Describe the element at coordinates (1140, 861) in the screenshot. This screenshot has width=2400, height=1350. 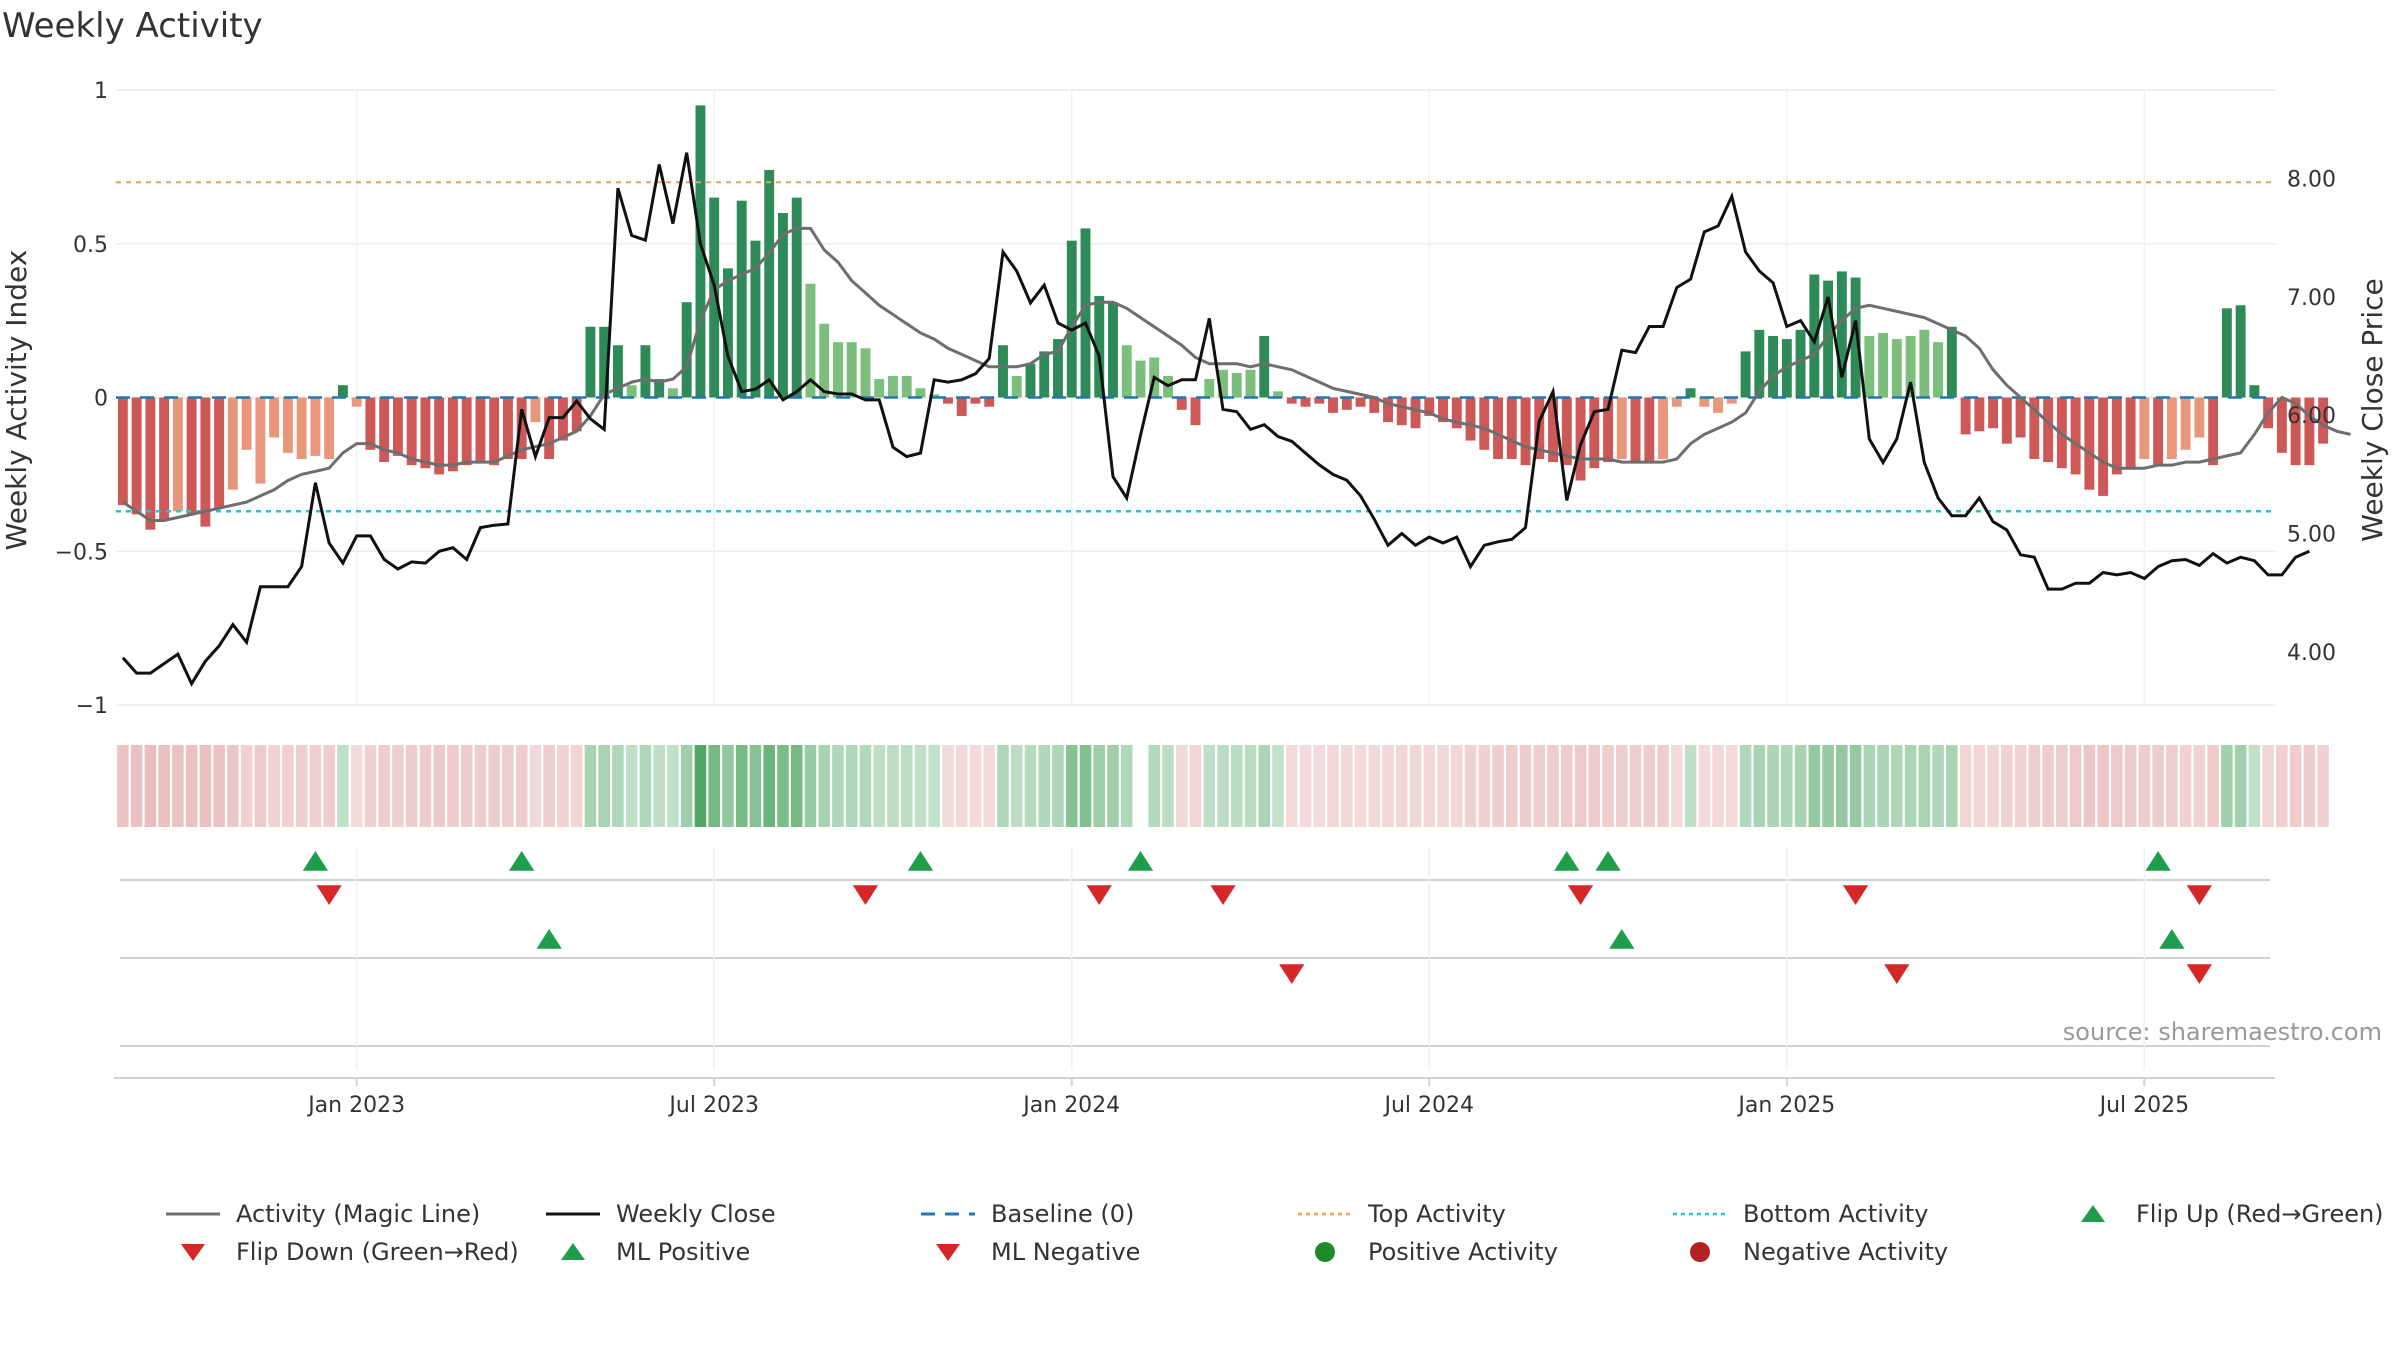
I see `ml-flip-up-marker` at that location.